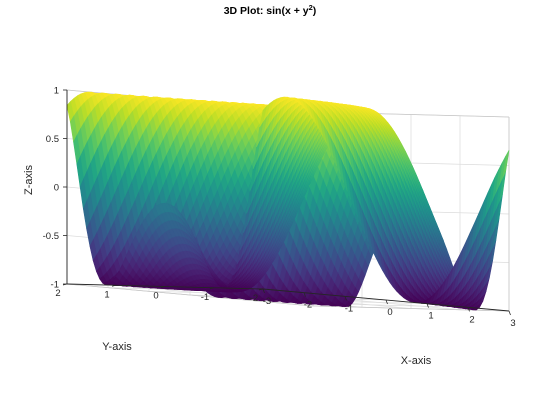 Image resolution: width=540 pixels, height=410 pixels. I want to click on x-tick-label: 0, so click(389, 312).